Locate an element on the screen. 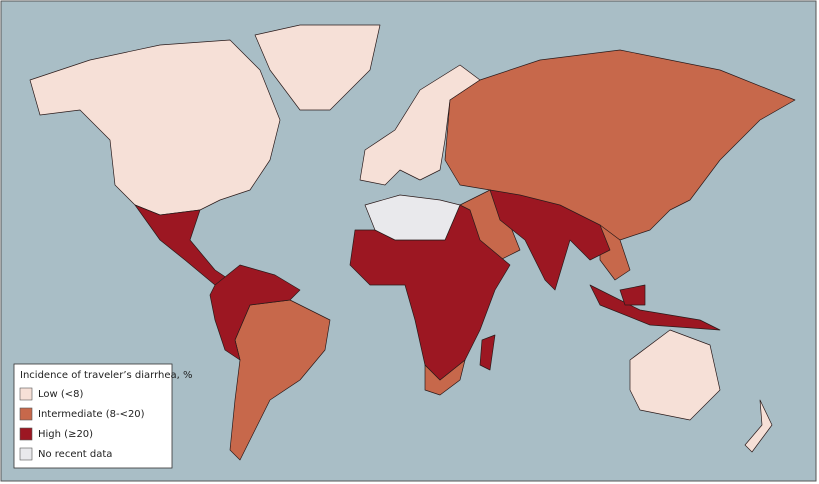  legend-box is located at coordinates (93, 416).